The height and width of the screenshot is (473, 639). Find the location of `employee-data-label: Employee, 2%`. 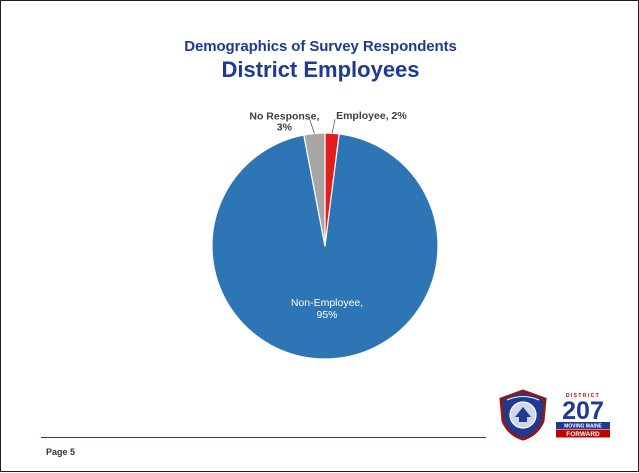

employee-data-label: Employee, 2% is located at coordinates (371, 116).